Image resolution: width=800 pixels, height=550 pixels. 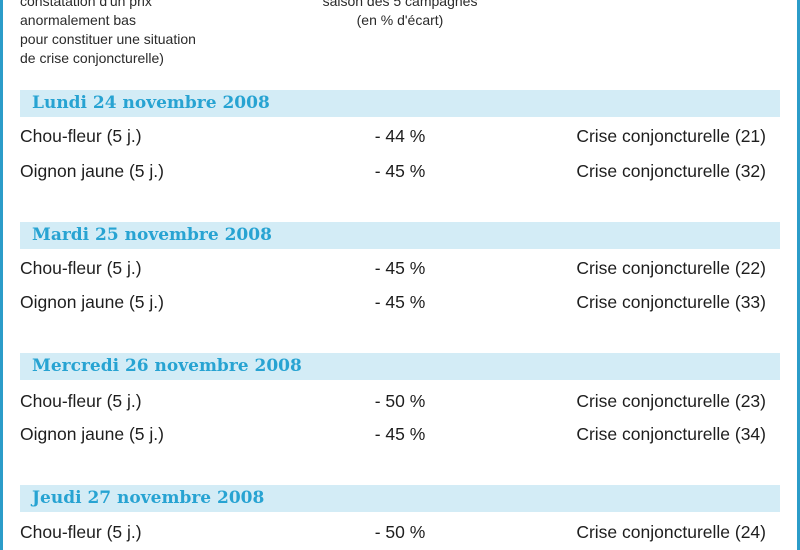 I want to click on status-cell: Crise conjoncturelle (32), so click(x=671, y=171).